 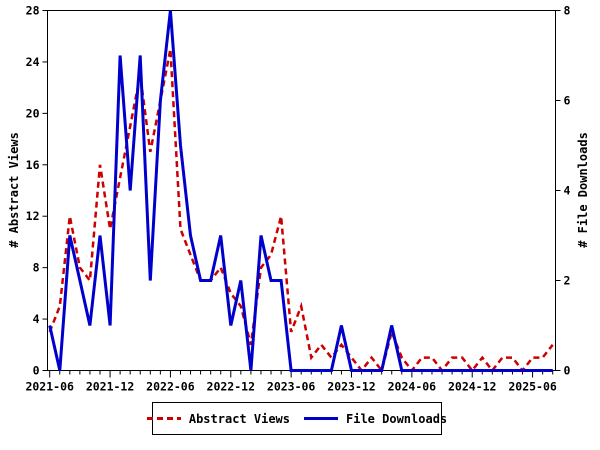 I want to click on left-axis-tick-label: 4, so click(x=36, y=319).